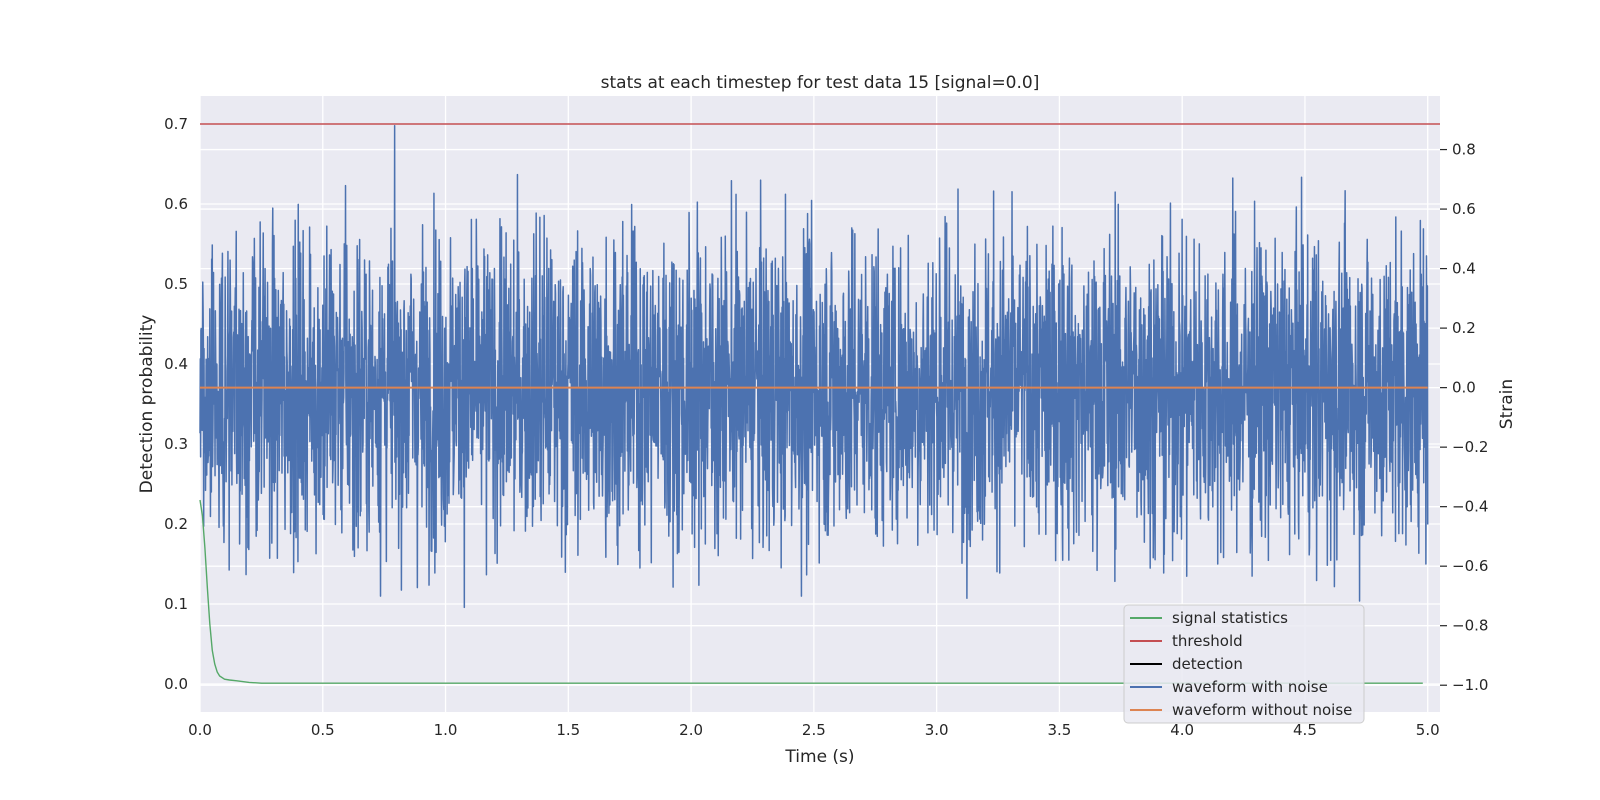 The image size is (1600, 800). What do you see at coordinates (446, 730) in the screenshot?
I see `x-tick-label: 1.0` at bounding box center [446, 730].